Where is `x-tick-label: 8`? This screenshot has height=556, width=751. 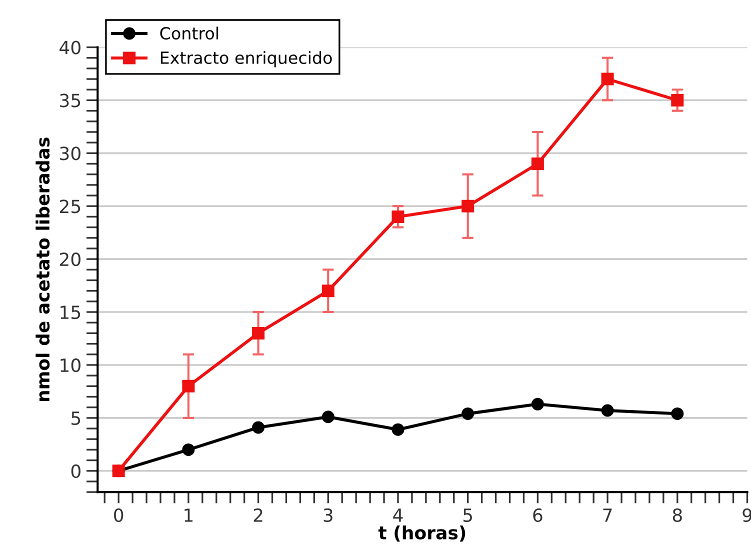
x-tick-label: 8 is located at coordinates (677, 515).